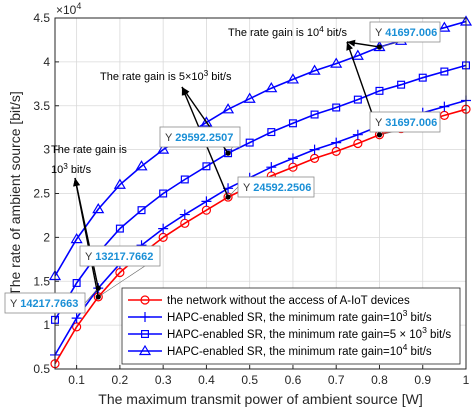 This screenshot has height=413, width=474. I want to click on annotation-text: The rate gain is, so click(89, 150).